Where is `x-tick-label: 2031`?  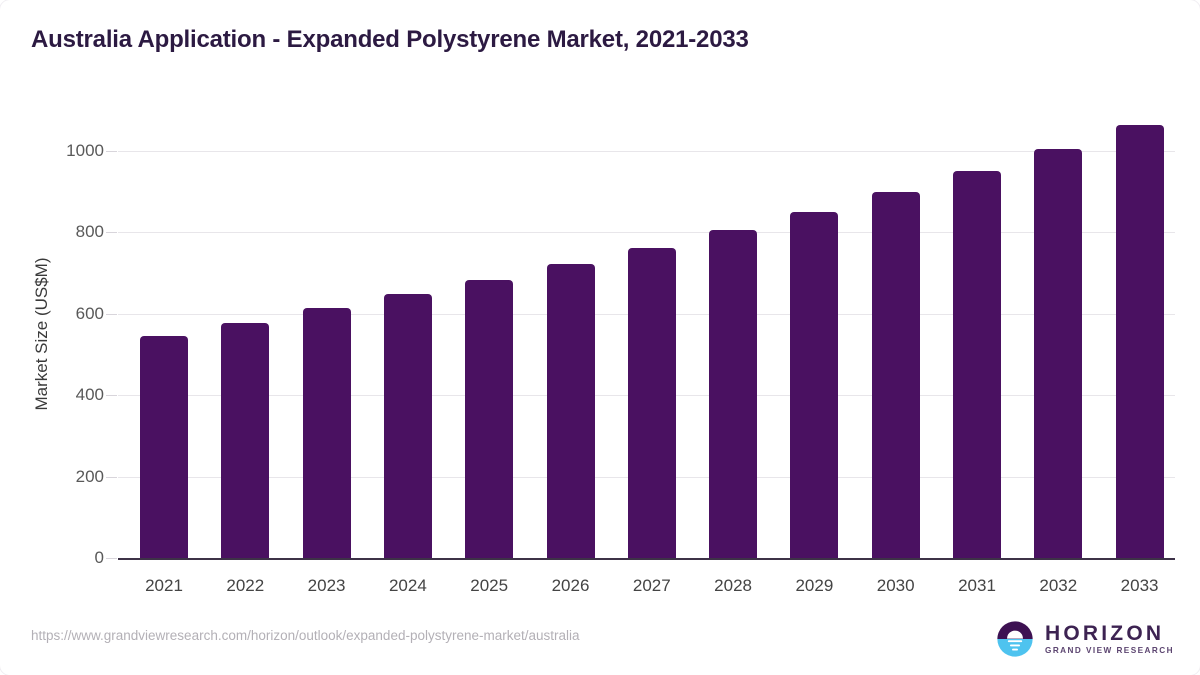
x-tick-label: 2031 is located at coordinates (977, 585).